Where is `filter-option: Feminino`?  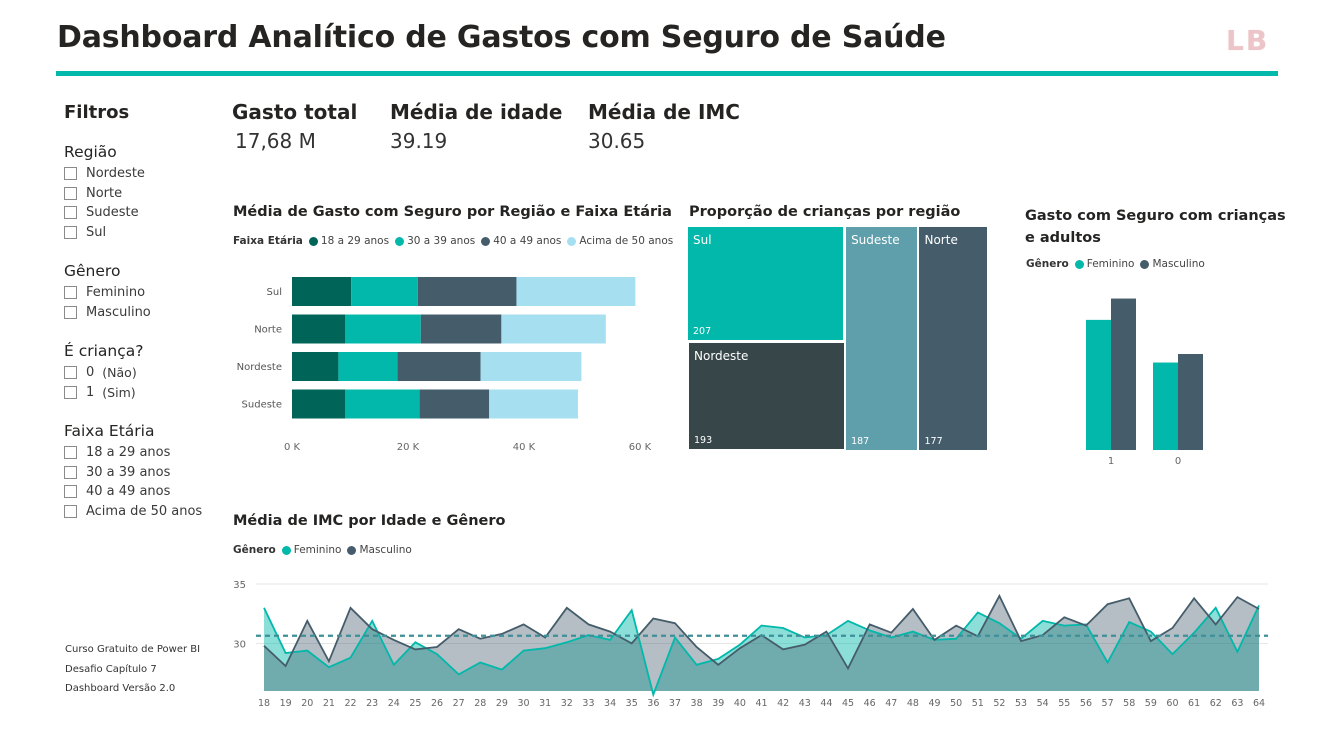 filter-option: Feminino is located at coordinates (144, 293).